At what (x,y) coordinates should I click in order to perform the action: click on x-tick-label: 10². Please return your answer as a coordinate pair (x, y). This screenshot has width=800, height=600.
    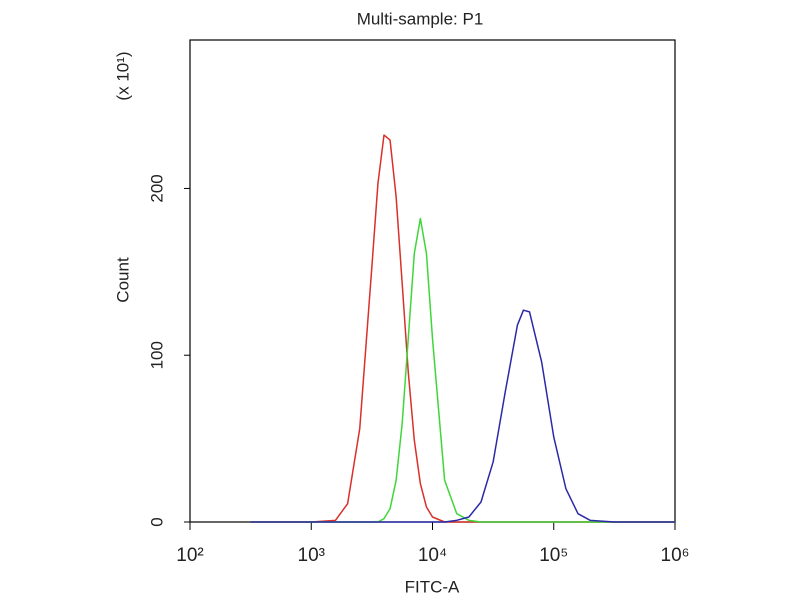
    Looking at the image, I should click on (189, 555).